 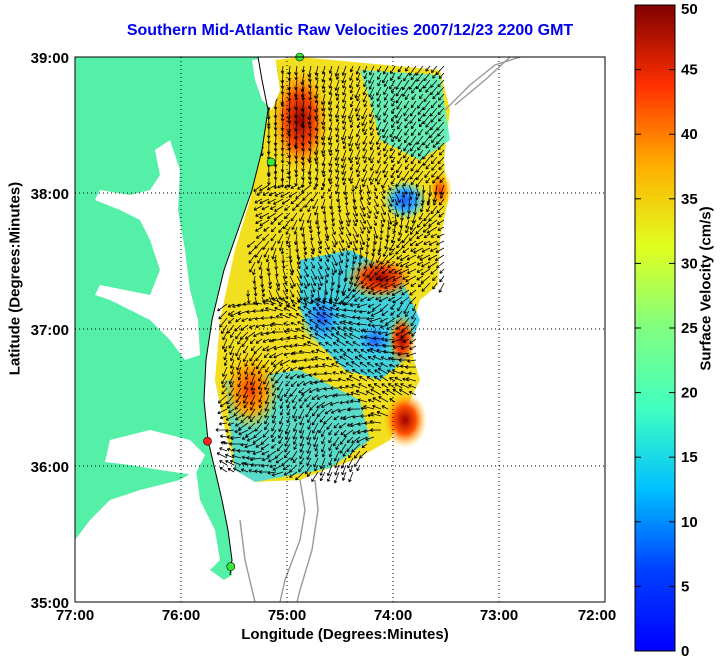 What do you see at coordinates (393, 615) in the screenshot?
I see `lon-tick-label: 74:00` at bounding box center [393, 615].